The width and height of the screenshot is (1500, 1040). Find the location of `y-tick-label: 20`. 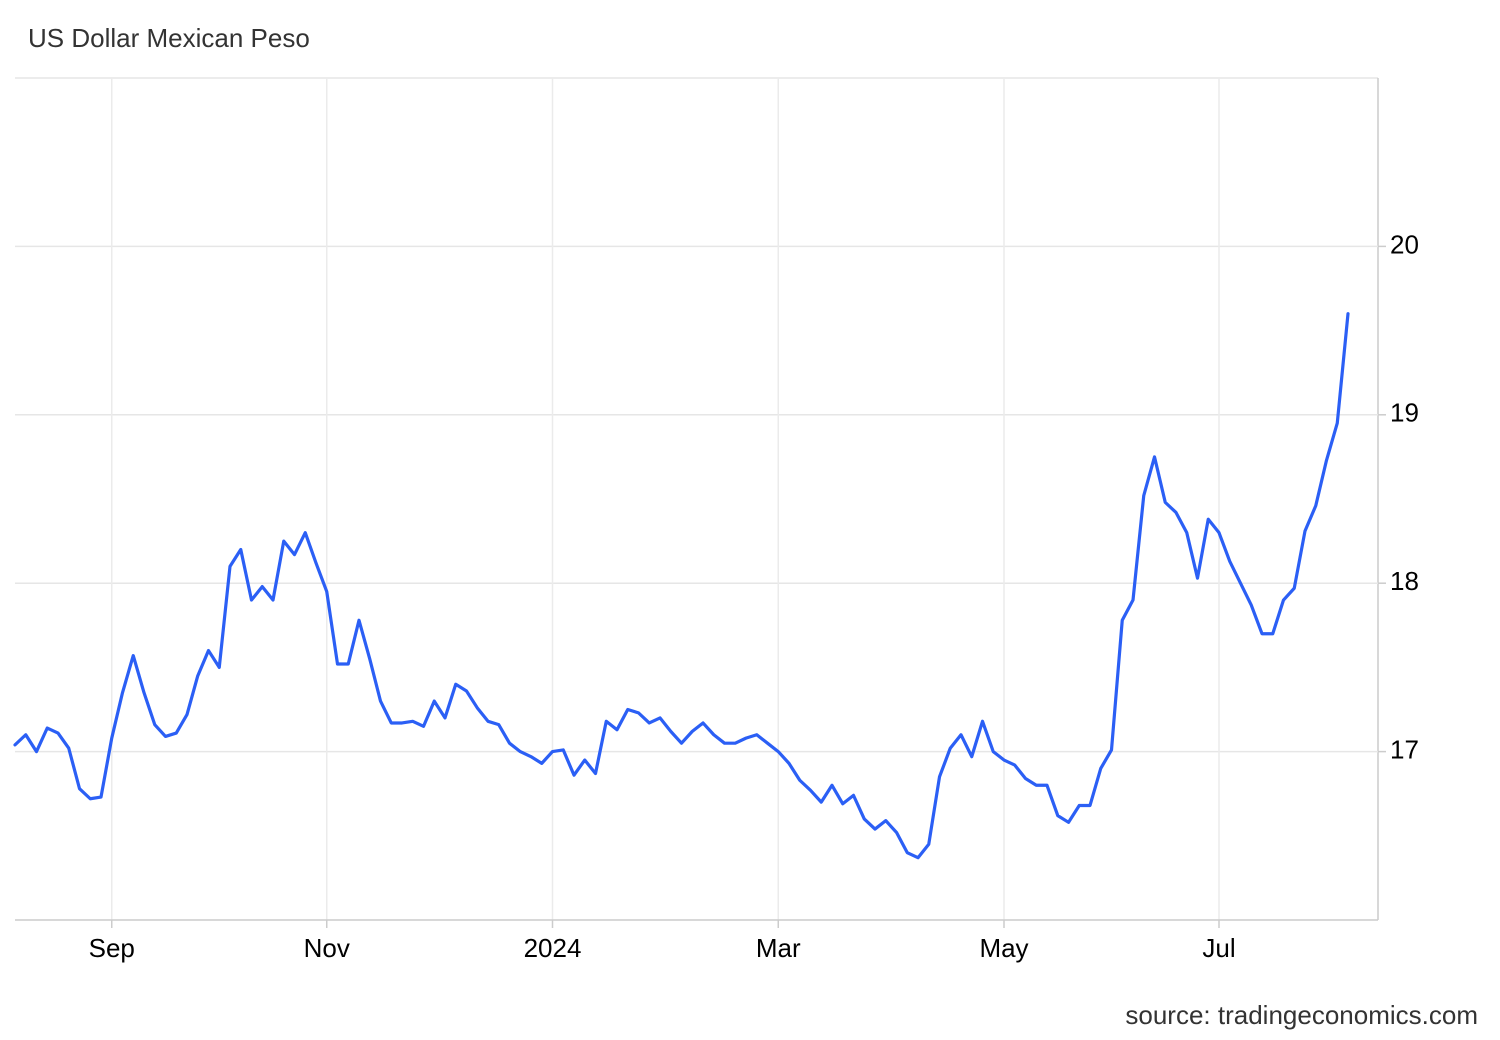

y-tick-label: 20 is located at coordinates (1404, 244).